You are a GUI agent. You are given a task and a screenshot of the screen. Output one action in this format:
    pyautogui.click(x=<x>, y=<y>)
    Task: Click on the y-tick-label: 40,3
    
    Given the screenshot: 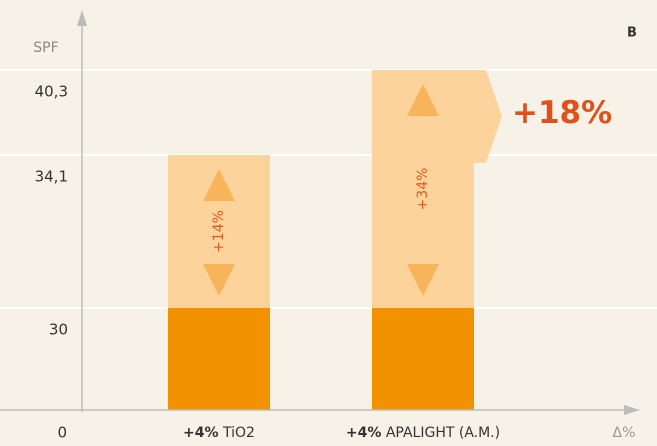 What is the action you would take?
    pyautogui.click(x=51, y=92)
    